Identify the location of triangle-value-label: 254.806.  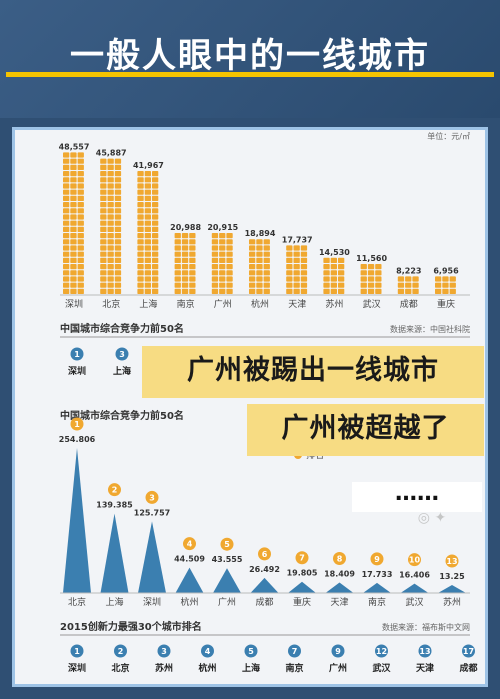
(77, 439).